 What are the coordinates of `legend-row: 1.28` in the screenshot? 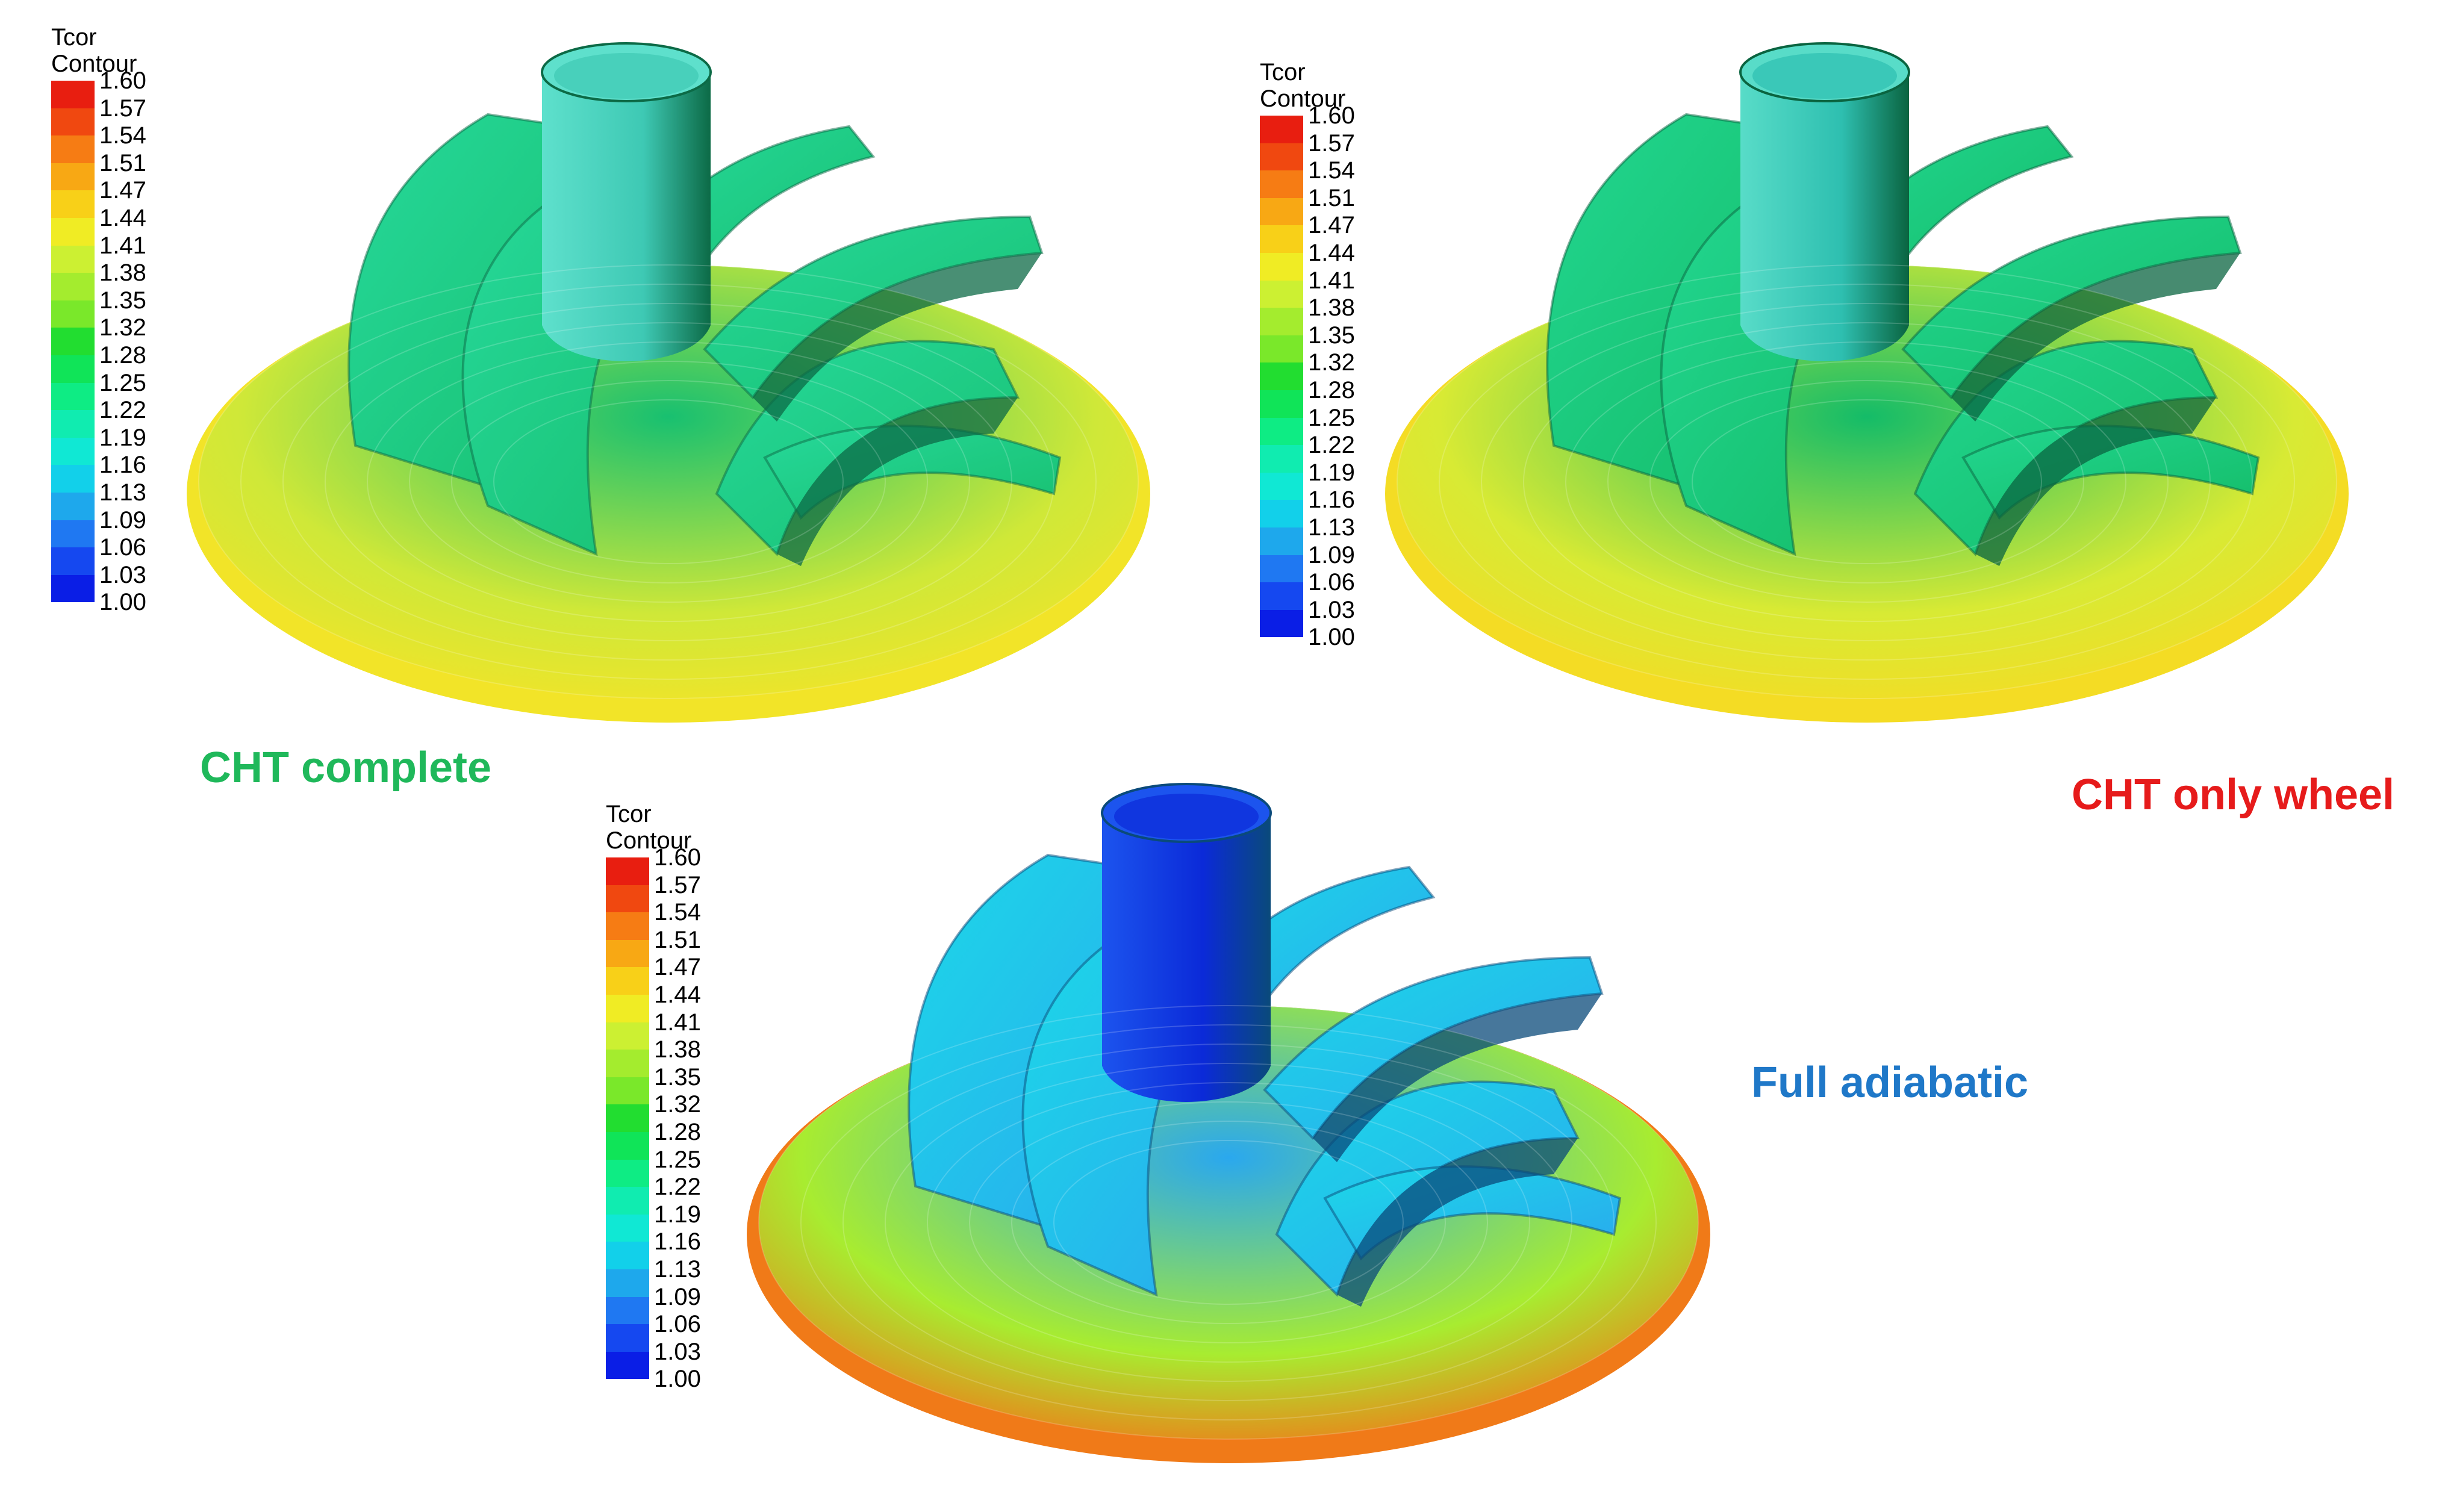 It's located at (129, 362).